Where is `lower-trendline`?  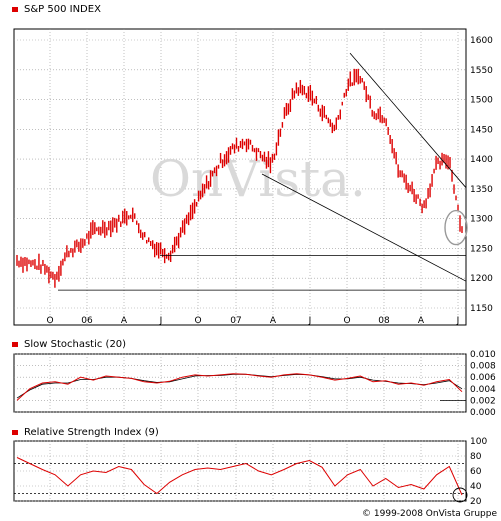
lower-trendline is located at coordinates (364, 227).